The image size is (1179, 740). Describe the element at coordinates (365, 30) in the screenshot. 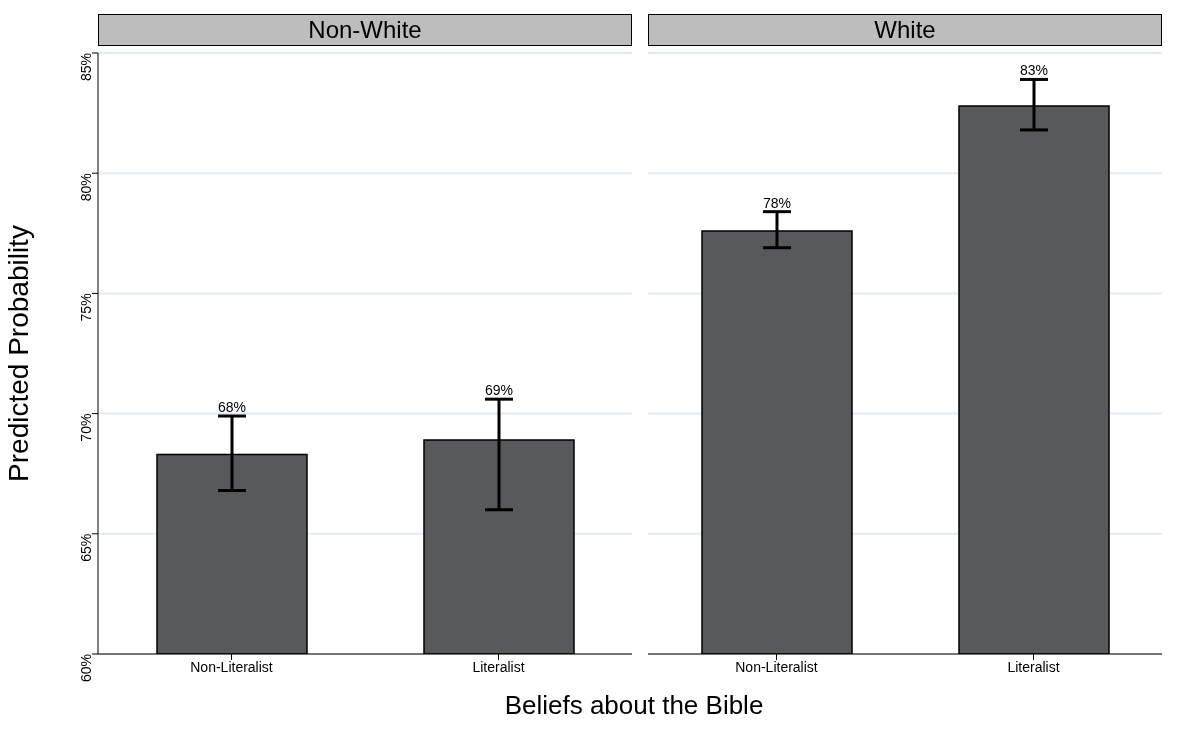

I see `chart-title: Non-White` at that location.